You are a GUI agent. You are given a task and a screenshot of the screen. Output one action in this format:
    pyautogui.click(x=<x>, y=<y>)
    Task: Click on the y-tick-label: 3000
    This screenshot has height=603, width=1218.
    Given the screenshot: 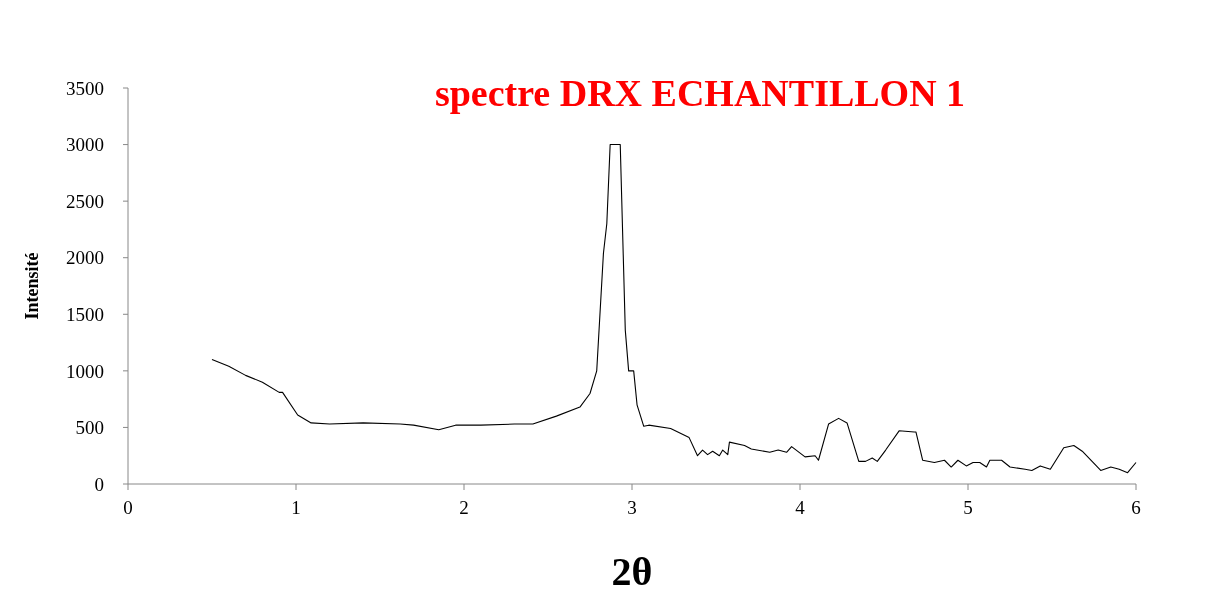 What is the action you would take?
    pyautogui.click(x=85, y=145)
    